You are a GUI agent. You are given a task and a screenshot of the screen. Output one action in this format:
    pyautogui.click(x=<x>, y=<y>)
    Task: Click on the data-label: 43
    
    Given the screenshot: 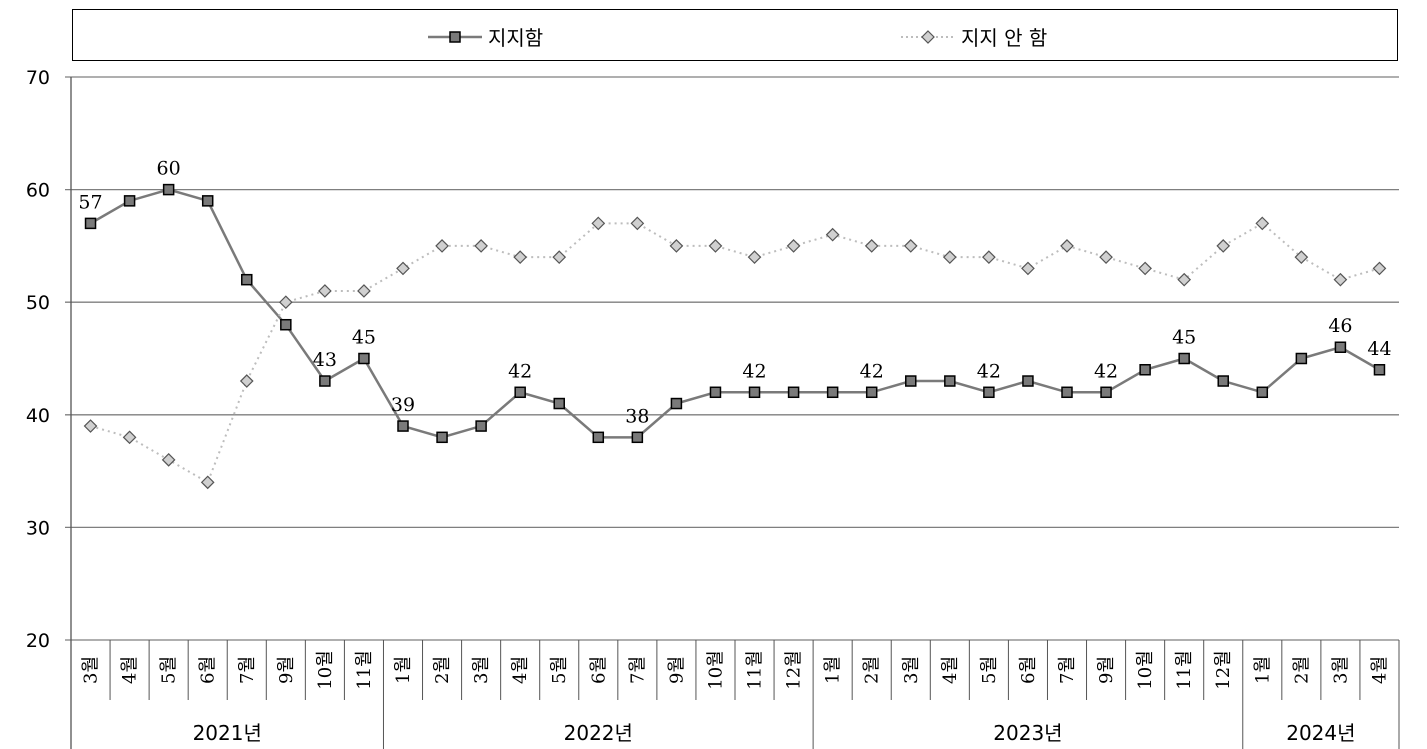 What is the action you would take?
    pyautogui.click(x=325, y=360)
    